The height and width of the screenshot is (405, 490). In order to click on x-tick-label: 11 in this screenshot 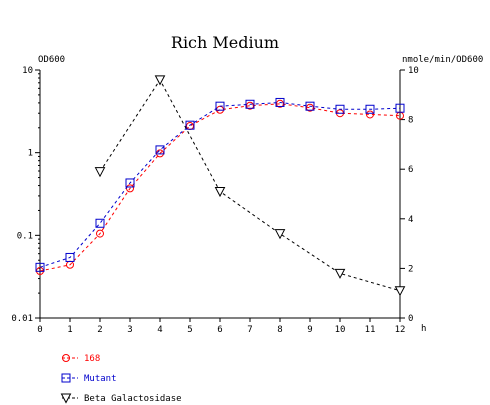, I will do `click(370, 330)`.